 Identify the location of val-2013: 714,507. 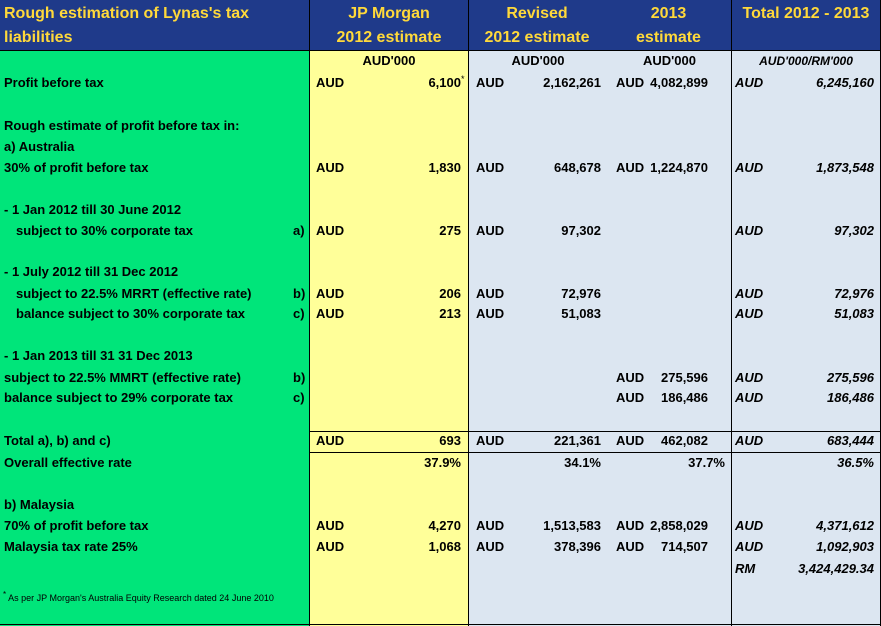
(684, 546).